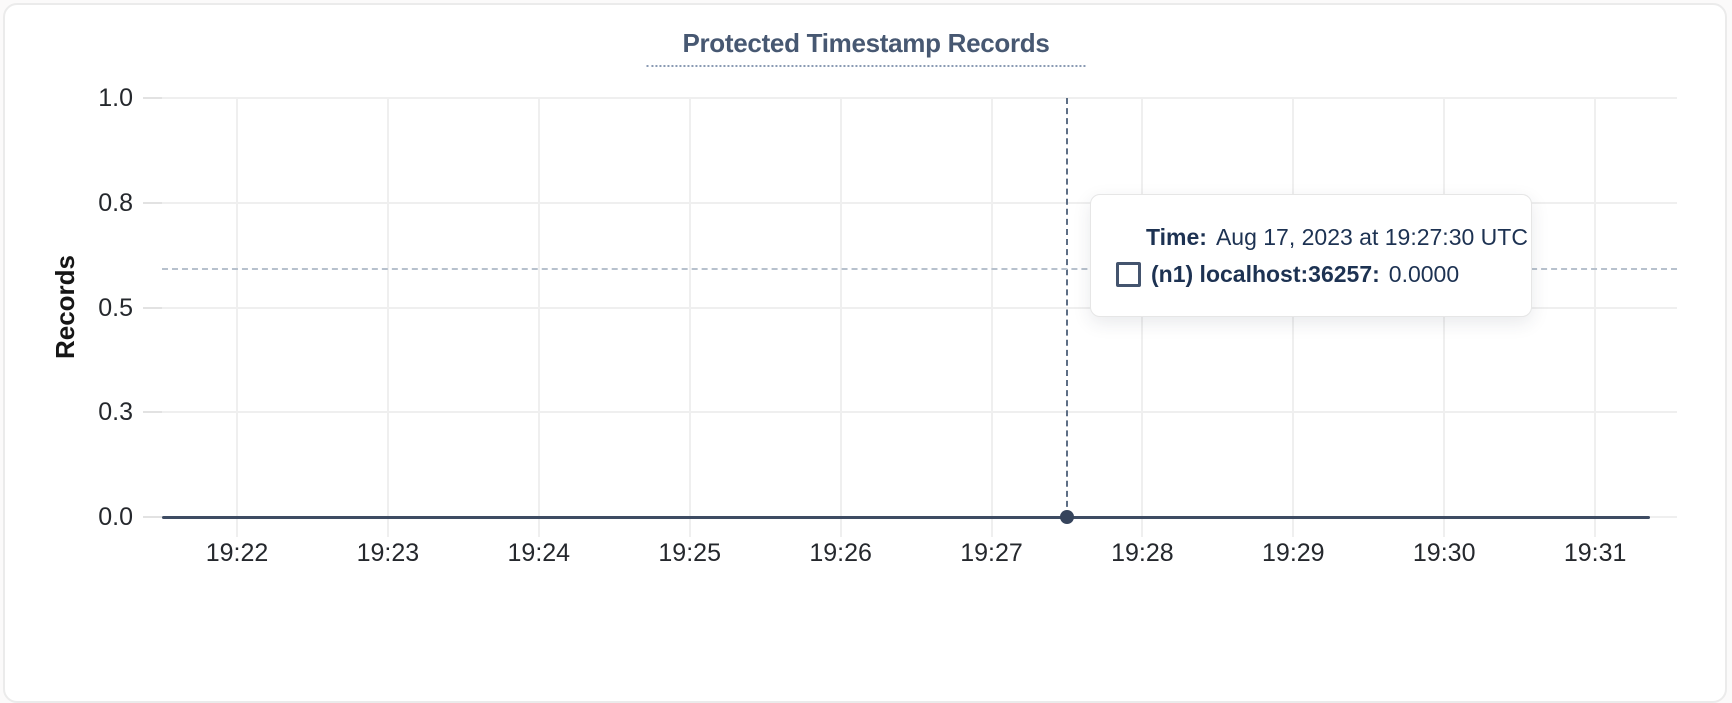  I want to click on hover-point-dot, so click(1066, 517).